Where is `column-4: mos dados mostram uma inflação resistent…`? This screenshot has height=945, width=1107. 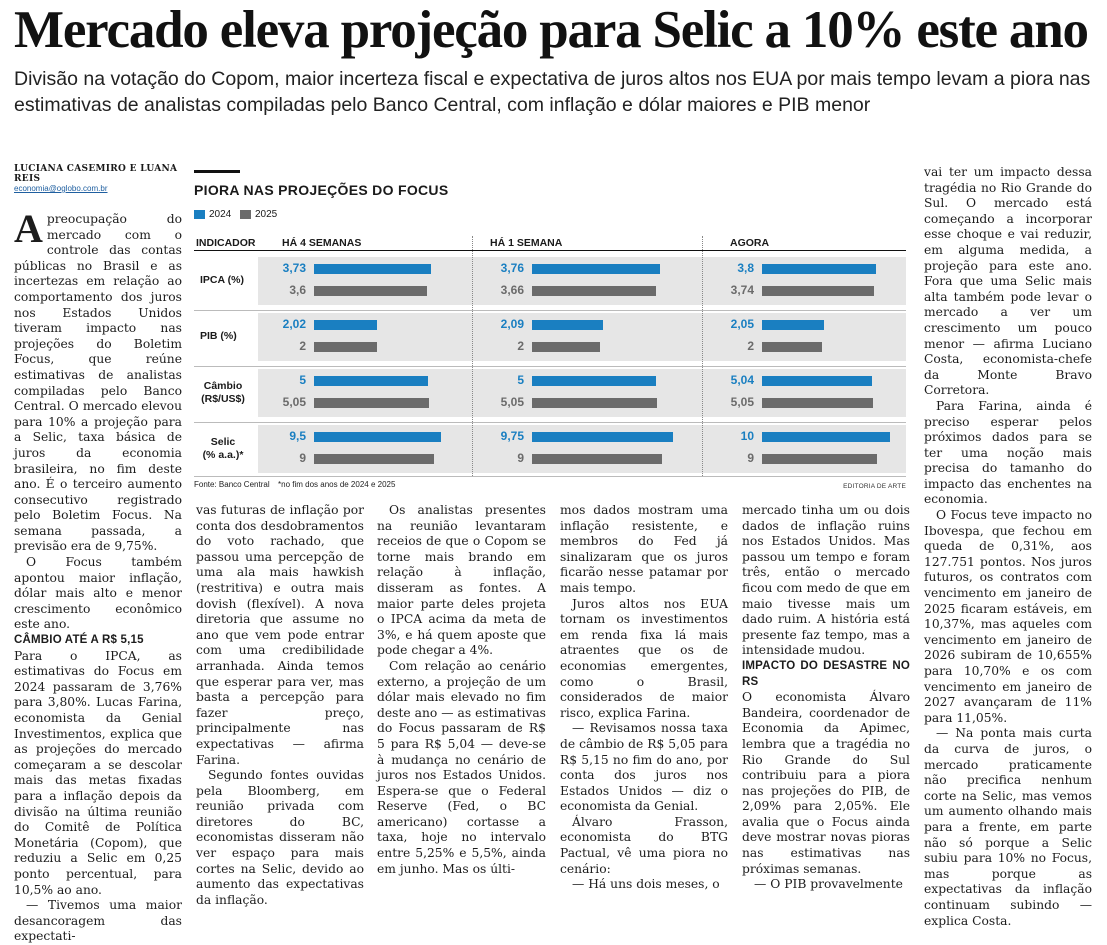 column-4: mos dados mostram uma inflação resistent… is located at coordinates (644, 698).